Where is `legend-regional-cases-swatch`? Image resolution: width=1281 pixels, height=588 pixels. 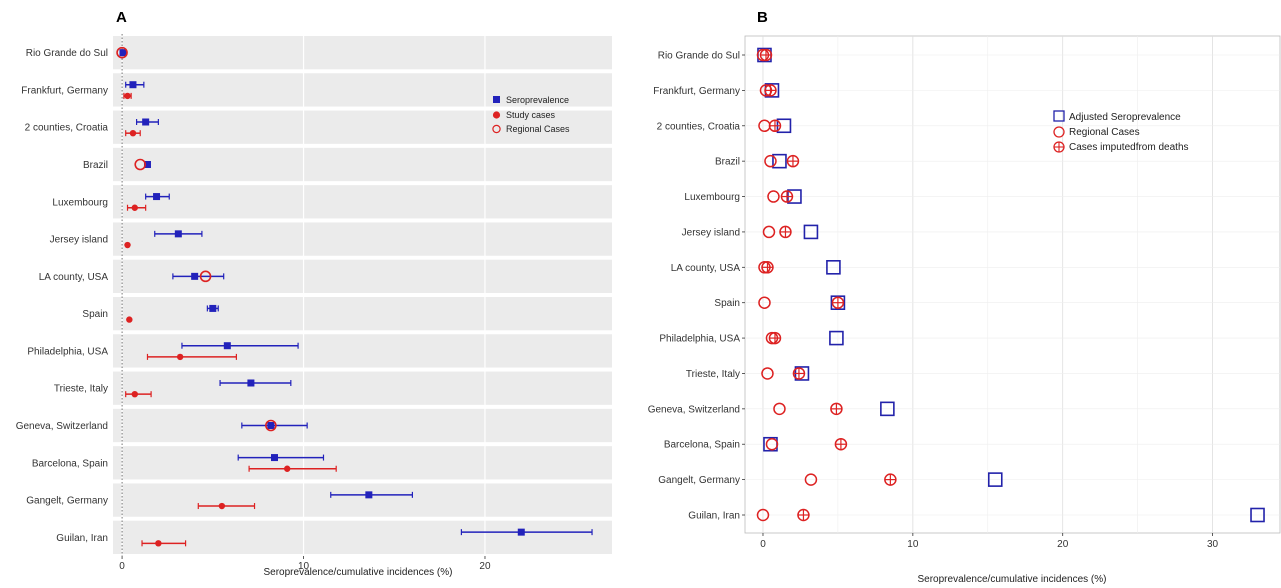
legend-regional-cases-swatch is located at coordinates (496, 129).